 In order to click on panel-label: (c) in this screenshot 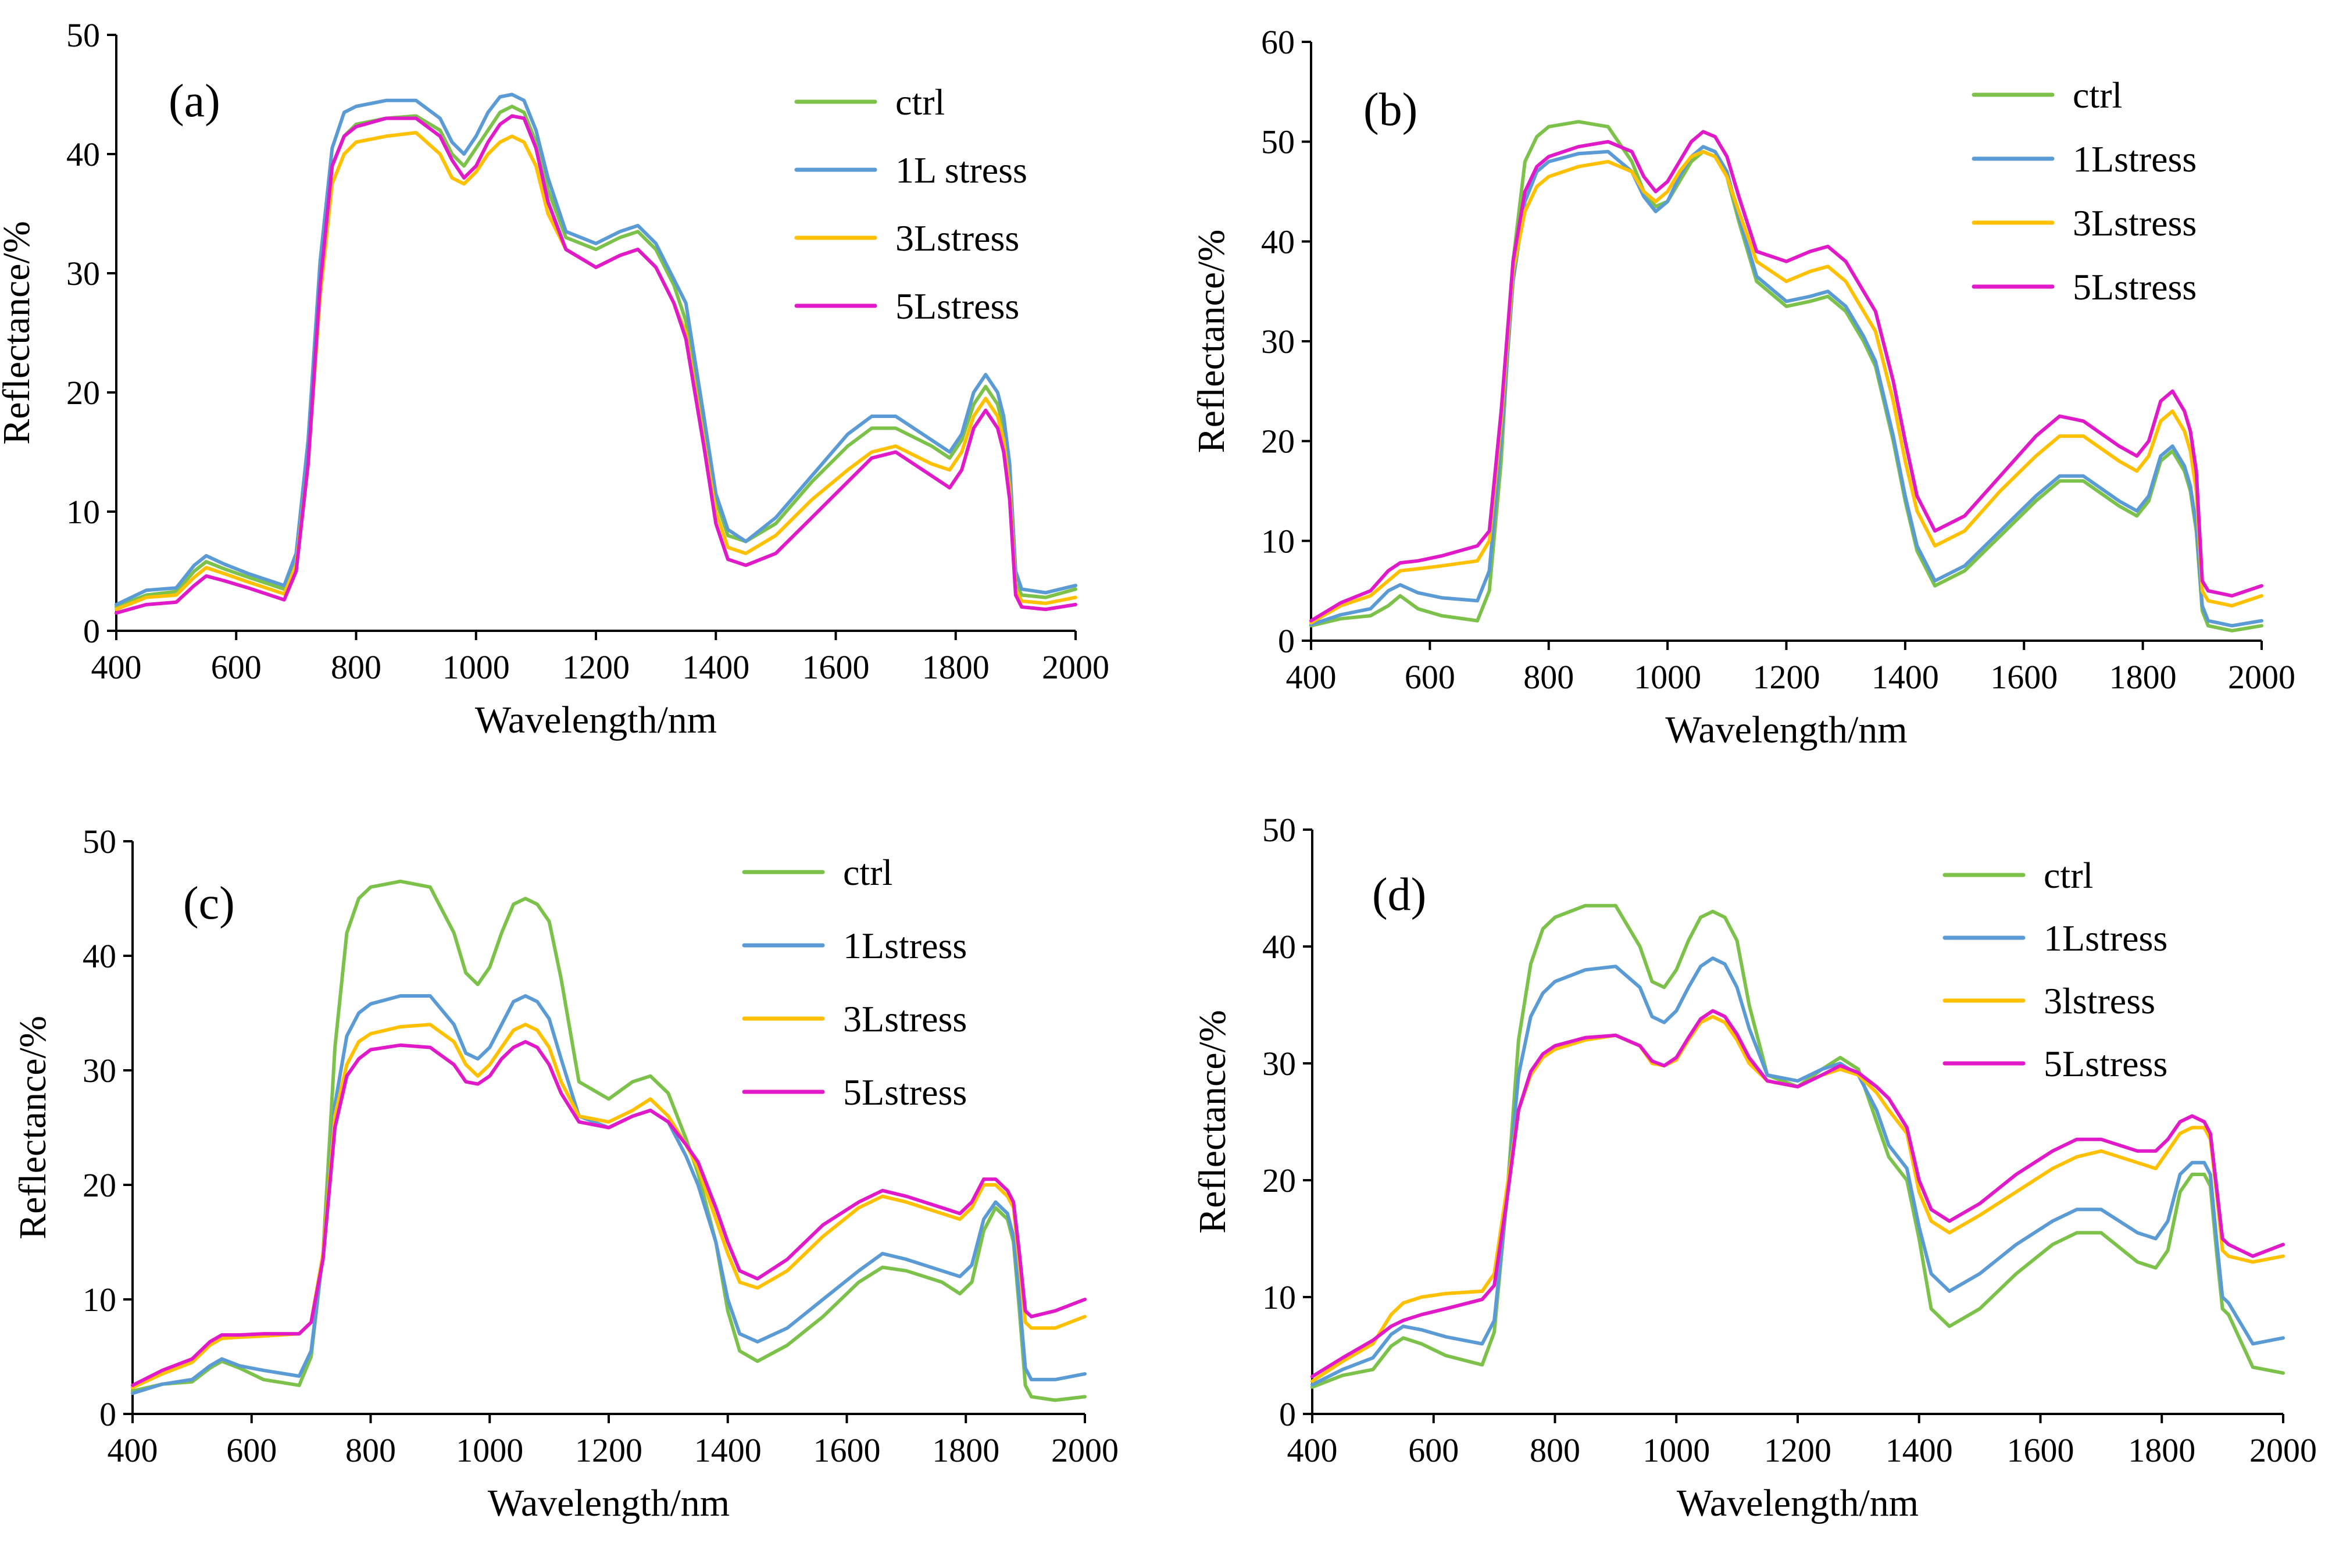, I will do `click(209, 903)`.